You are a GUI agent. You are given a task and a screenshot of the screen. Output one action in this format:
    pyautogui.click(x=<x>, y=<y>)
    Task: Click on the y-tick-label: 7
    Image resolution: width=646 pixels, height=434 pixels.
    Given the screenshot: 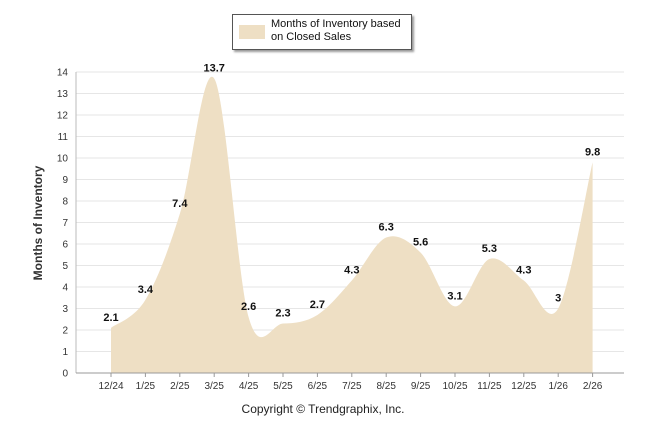 What is the action you would take?
    pyautogui.click(x=65, y=223)
    